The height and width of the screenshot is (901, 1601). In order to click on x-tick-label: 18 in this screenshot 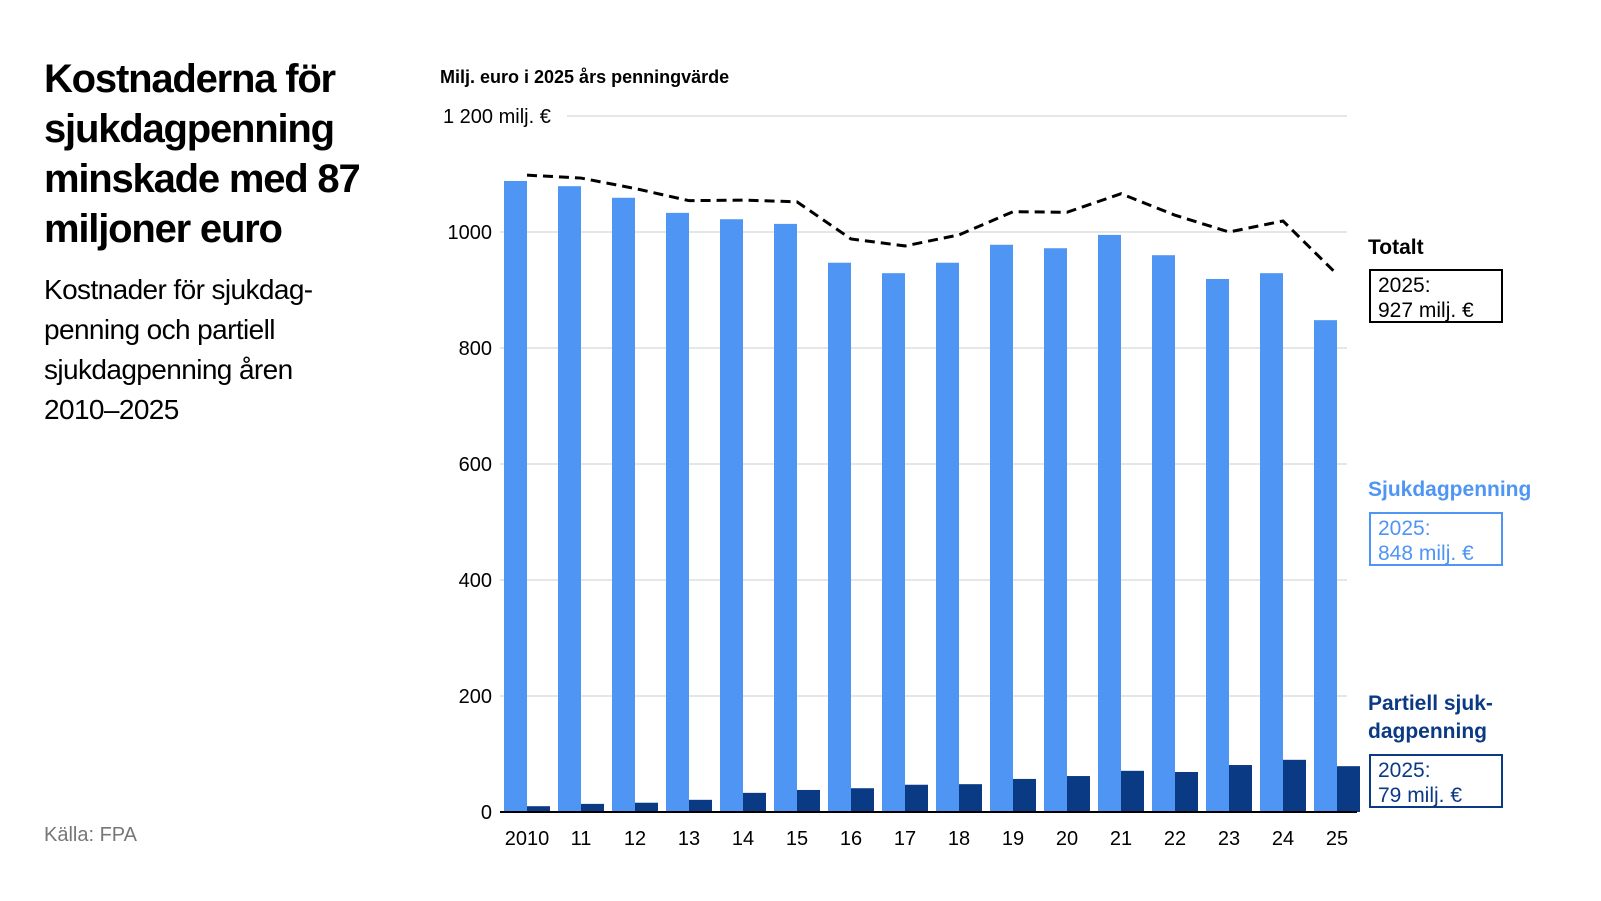, I will do `click(959, 839)`.